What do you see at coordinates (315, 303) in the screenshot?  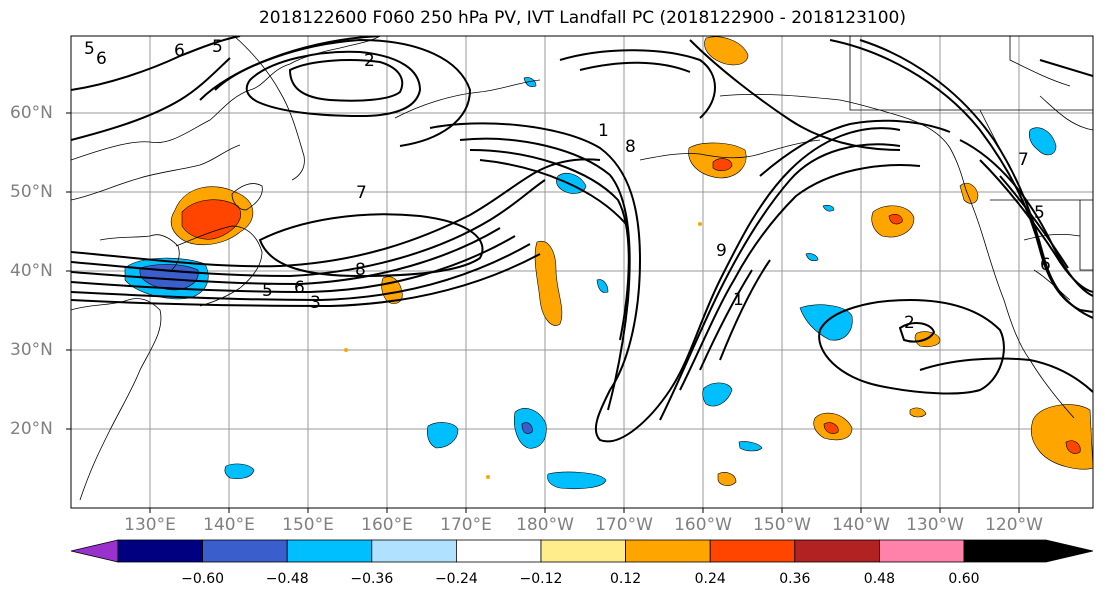 I see `contour-label: 3` at bounding box center [315, 303].